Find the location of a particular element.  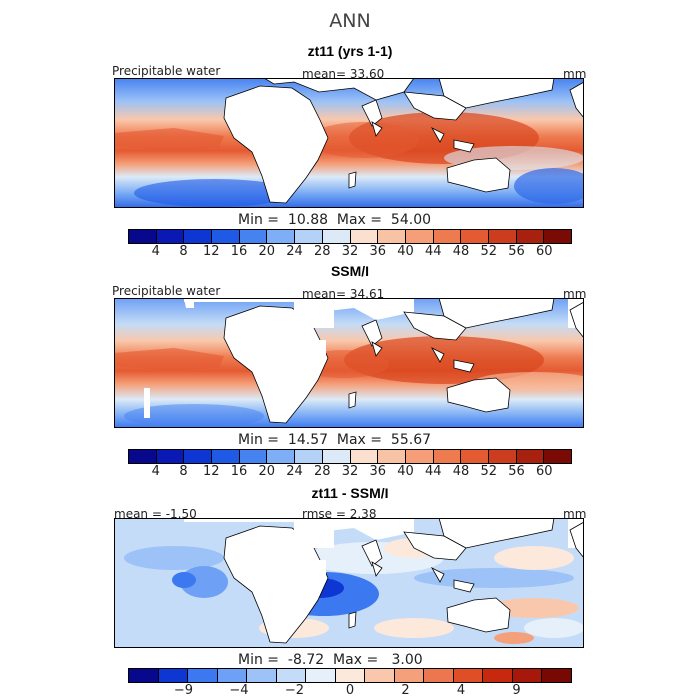

colorbar-tick-label: 9 is located at coordinates (516, 690).